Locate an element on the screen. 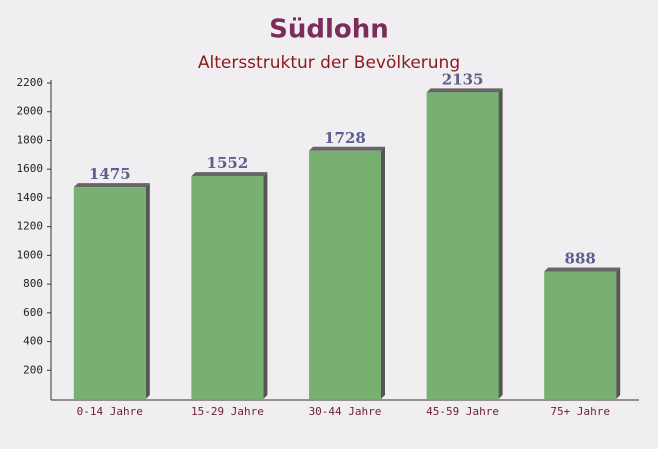  value-label: 1552 is located at coordinates (228, 163).